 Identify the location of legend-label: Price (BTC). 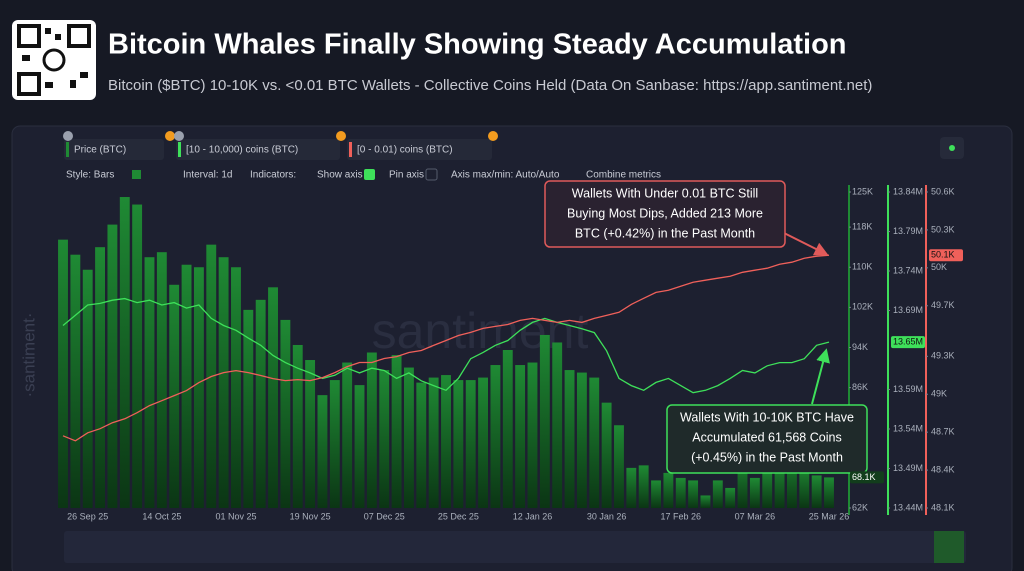
(100, 150).